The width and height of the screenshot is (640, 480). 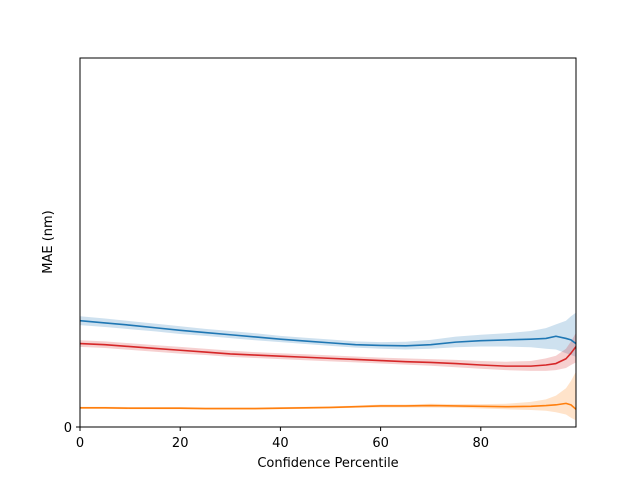 I want to click on series-2-line, so click(x=328, y=406).